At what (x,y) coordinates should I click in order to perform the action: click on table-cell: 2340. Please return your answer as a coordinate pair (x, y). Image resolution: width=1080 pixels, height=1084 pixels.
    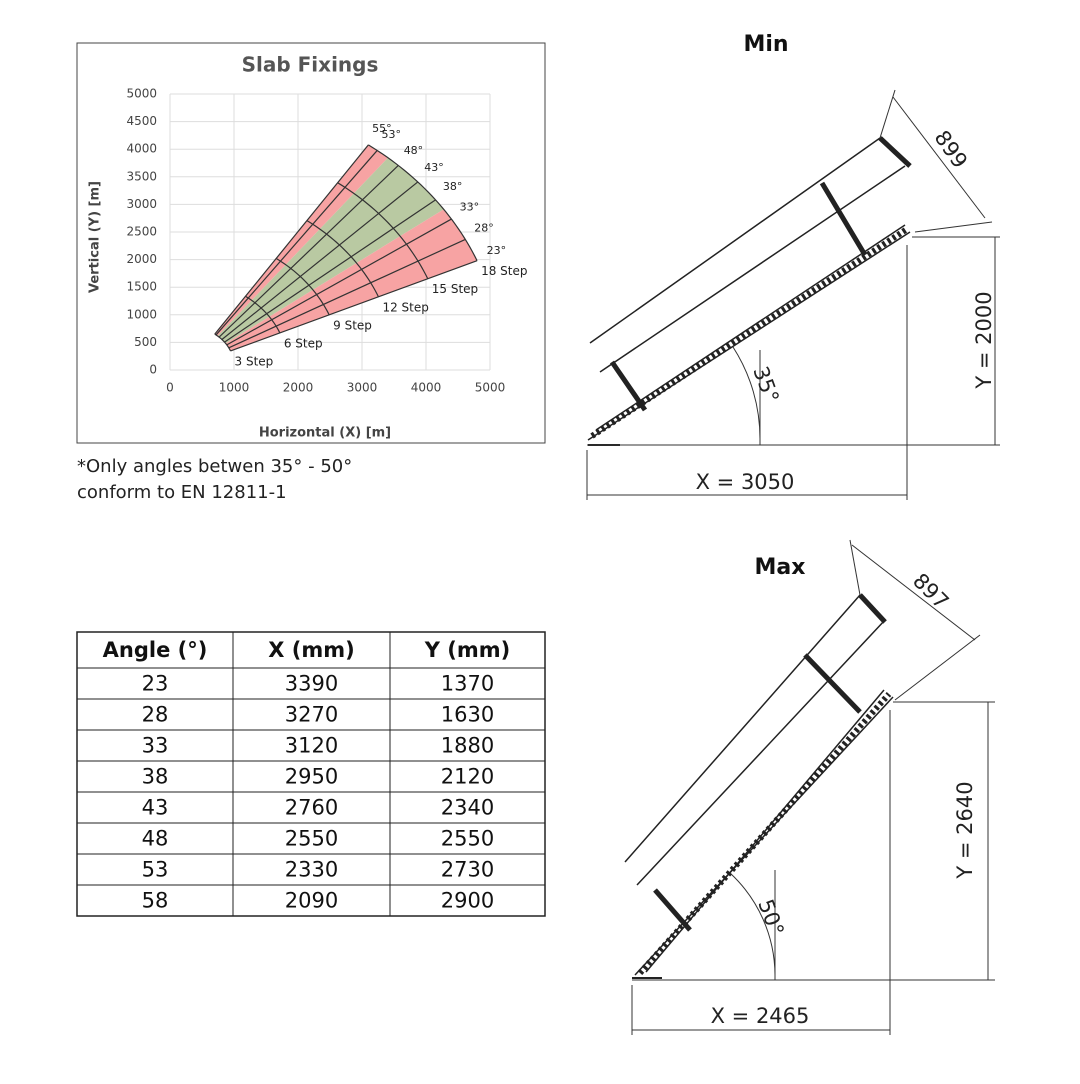
    Looking at the image, I should click on (467, 808).